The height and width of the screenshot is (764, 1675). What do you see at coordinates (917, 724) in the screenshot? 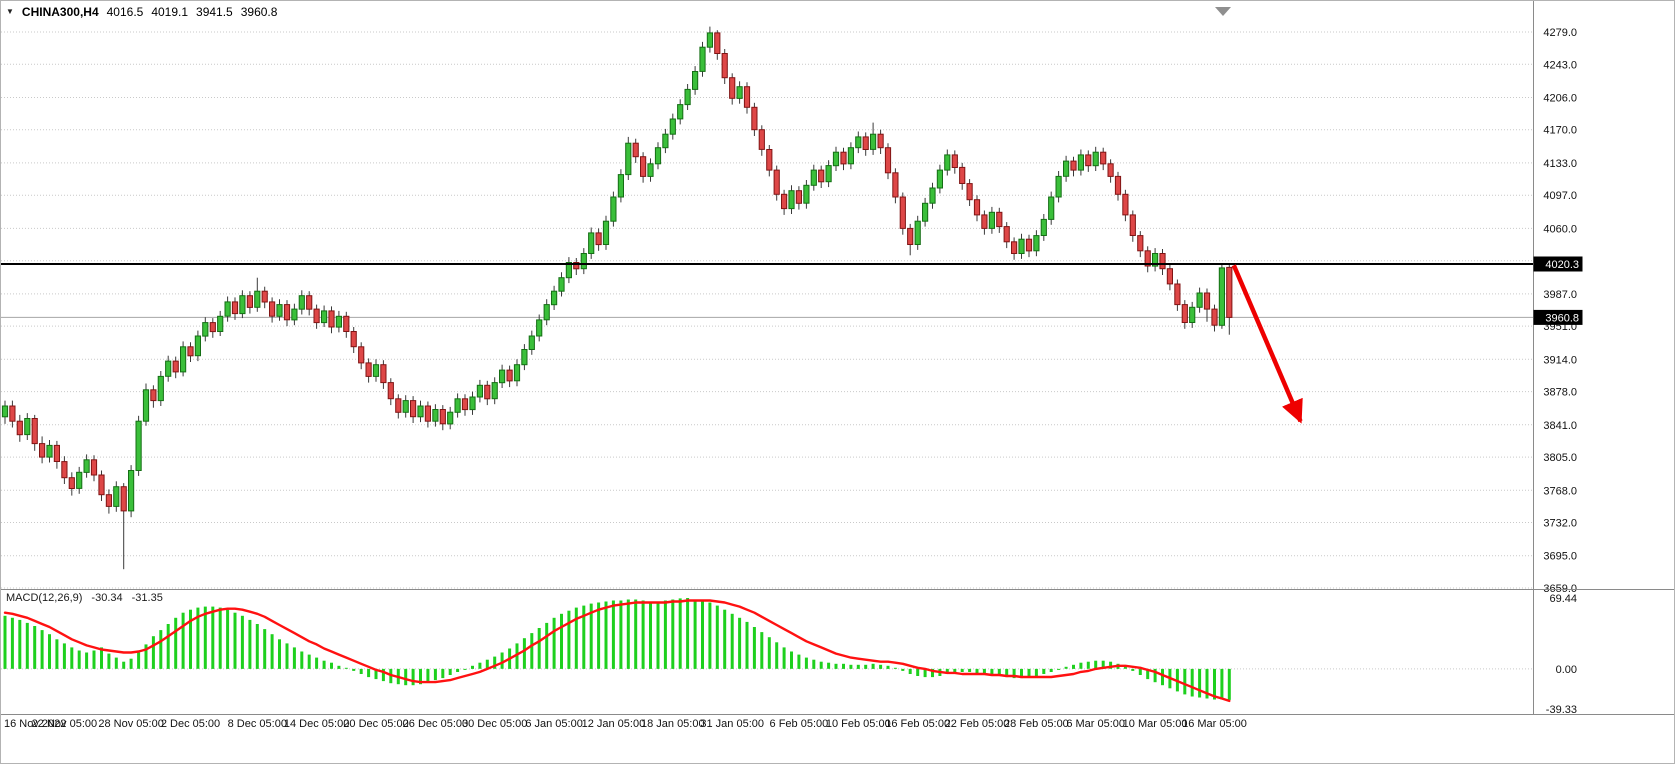
I see `date-tick: 16 Feb 05:00` at bounding box center [917, 724].